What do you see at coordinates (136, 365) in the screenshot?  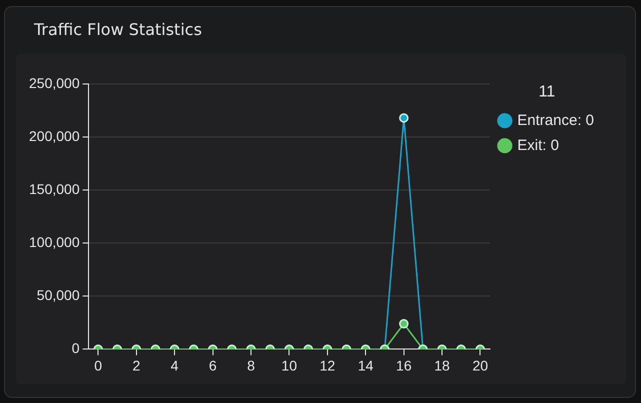 I see `x-tick-label: 2` at bounding box center [136, 365].